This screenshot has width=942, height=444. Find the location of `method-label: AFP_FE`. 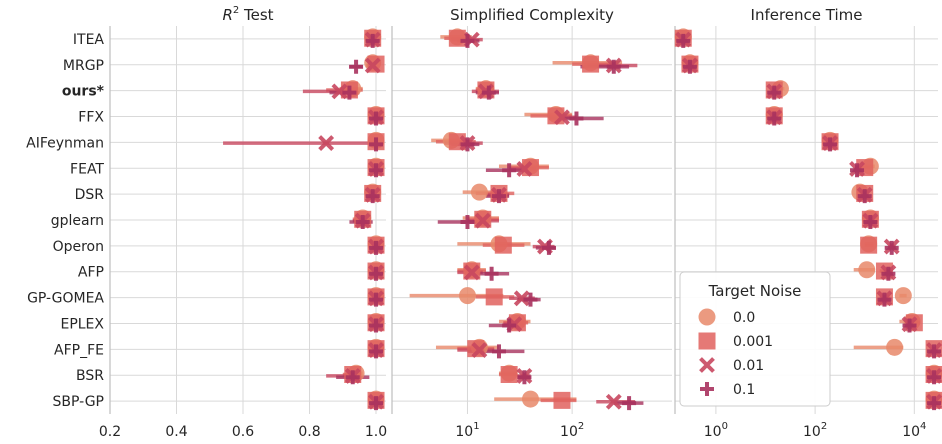

method-label: AFP_FE is located at coordinates (79, 350).